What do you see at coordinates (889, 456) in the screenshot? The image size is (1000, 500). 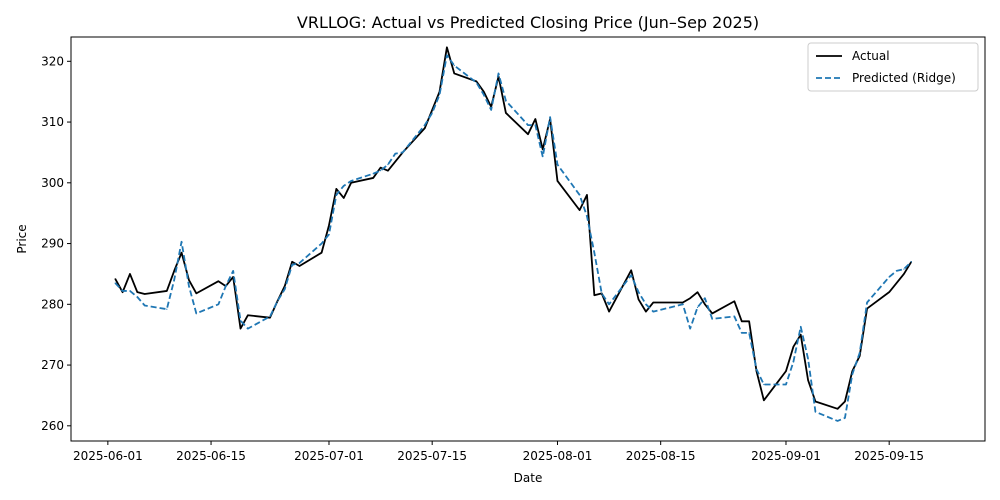 I see `x-tick-label-7: 2025-09-15` at bounding box center [889, 456].